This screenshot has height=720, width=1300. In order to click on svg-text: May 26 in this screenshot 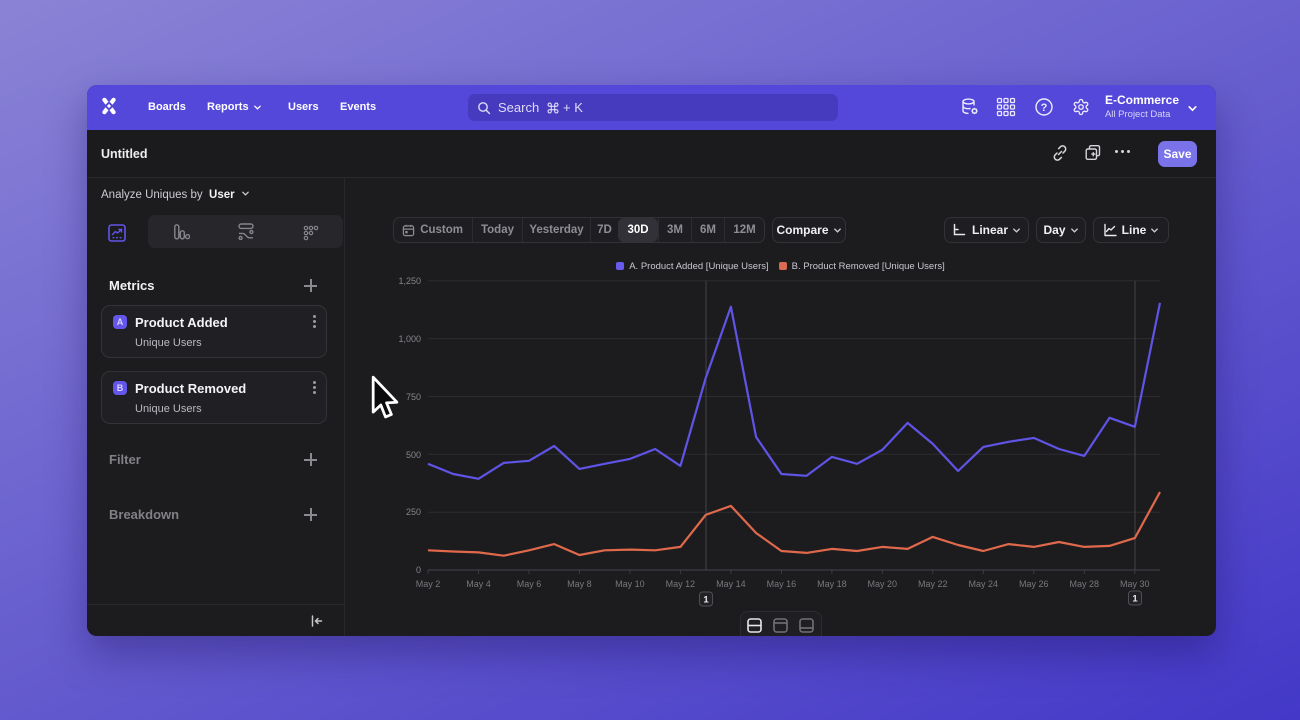, I will do `click(1034, 584)`.